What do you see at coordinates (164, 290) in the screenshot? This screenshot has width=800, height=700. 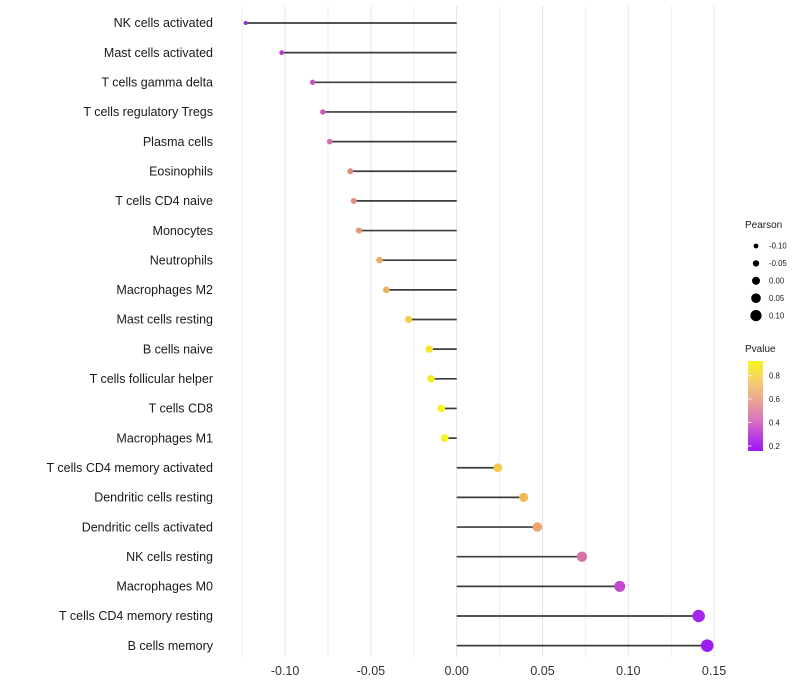 I see `y-axis-category-label: Macrophages M2` at bounding box center [164, 290].